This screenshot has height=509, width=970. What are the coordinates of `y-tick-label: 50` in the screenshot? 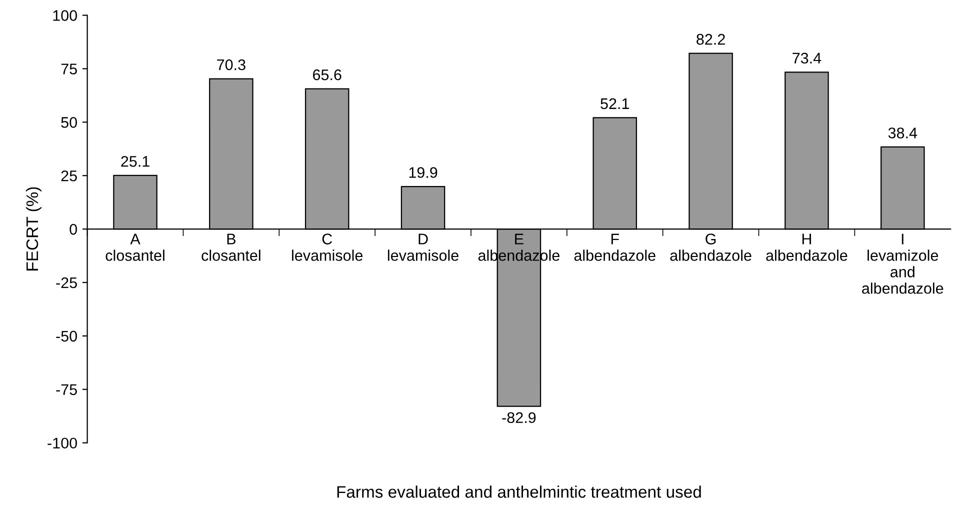 It's located at (69, 122).